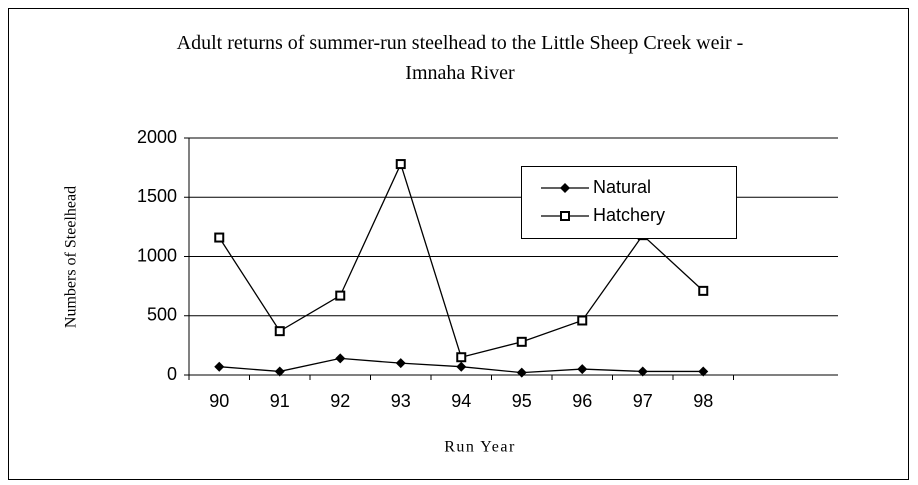 The height and width of the screenshot is (485, 918). I want to click on y-tick-label: 1000, so click(157, 255).